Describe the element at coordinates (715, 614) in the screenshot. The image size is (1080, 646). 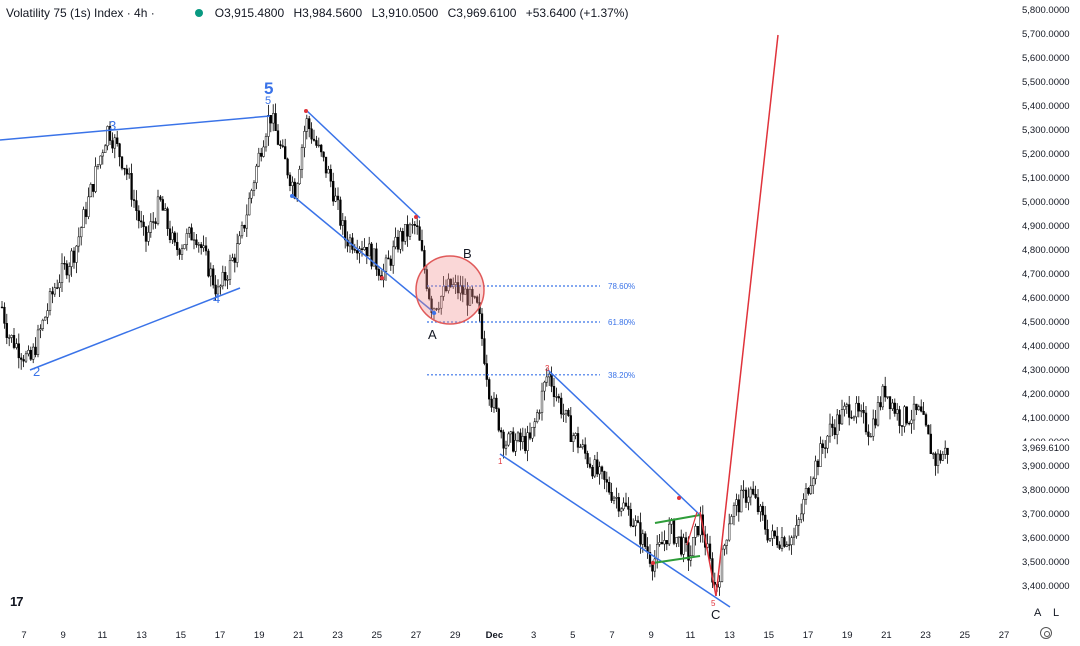
I see `label-C: C` at that location.